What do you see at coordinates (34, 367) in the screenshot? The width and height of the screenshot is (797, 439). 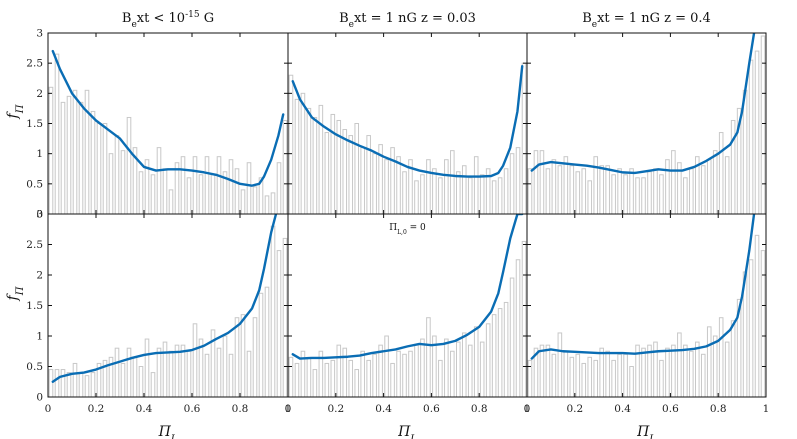 I see `y-tick-label: 0.5` at bounding box center [34, 367].